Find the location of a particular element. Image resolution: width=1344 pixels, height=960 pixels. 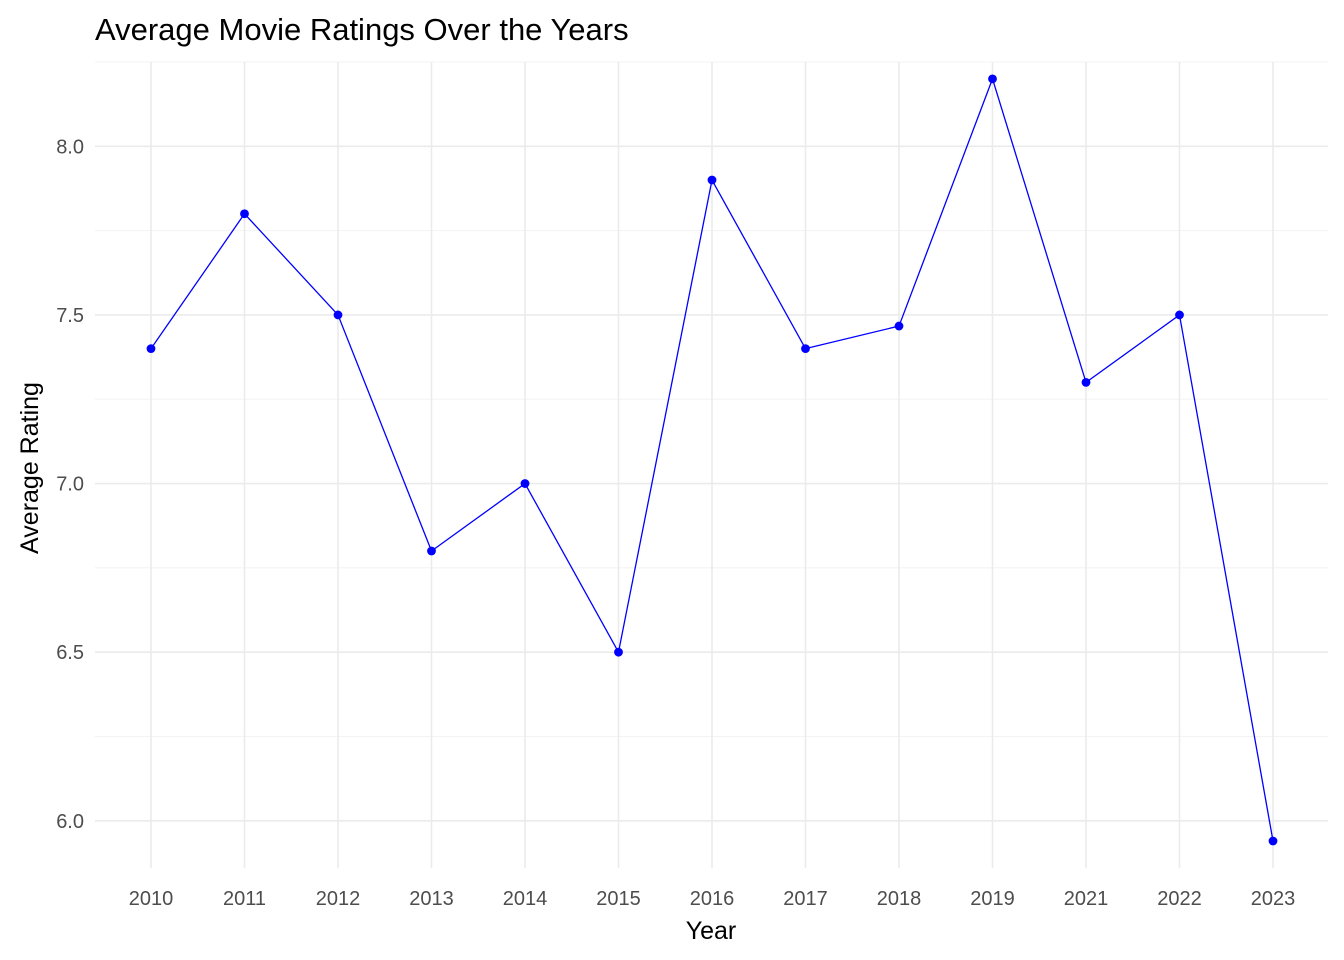

x-tick-label: 2011 is located at coordinates (244, 899).